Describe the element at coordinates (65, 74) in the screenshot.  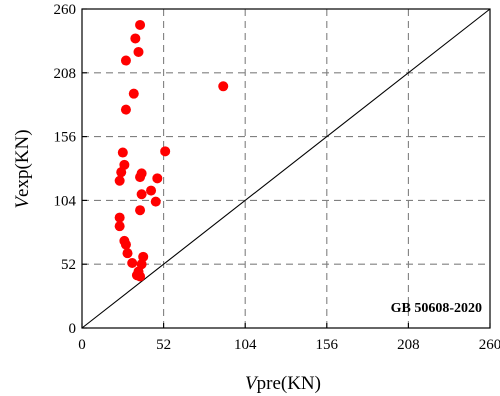
I see `y-tick-label: 208` at that location.